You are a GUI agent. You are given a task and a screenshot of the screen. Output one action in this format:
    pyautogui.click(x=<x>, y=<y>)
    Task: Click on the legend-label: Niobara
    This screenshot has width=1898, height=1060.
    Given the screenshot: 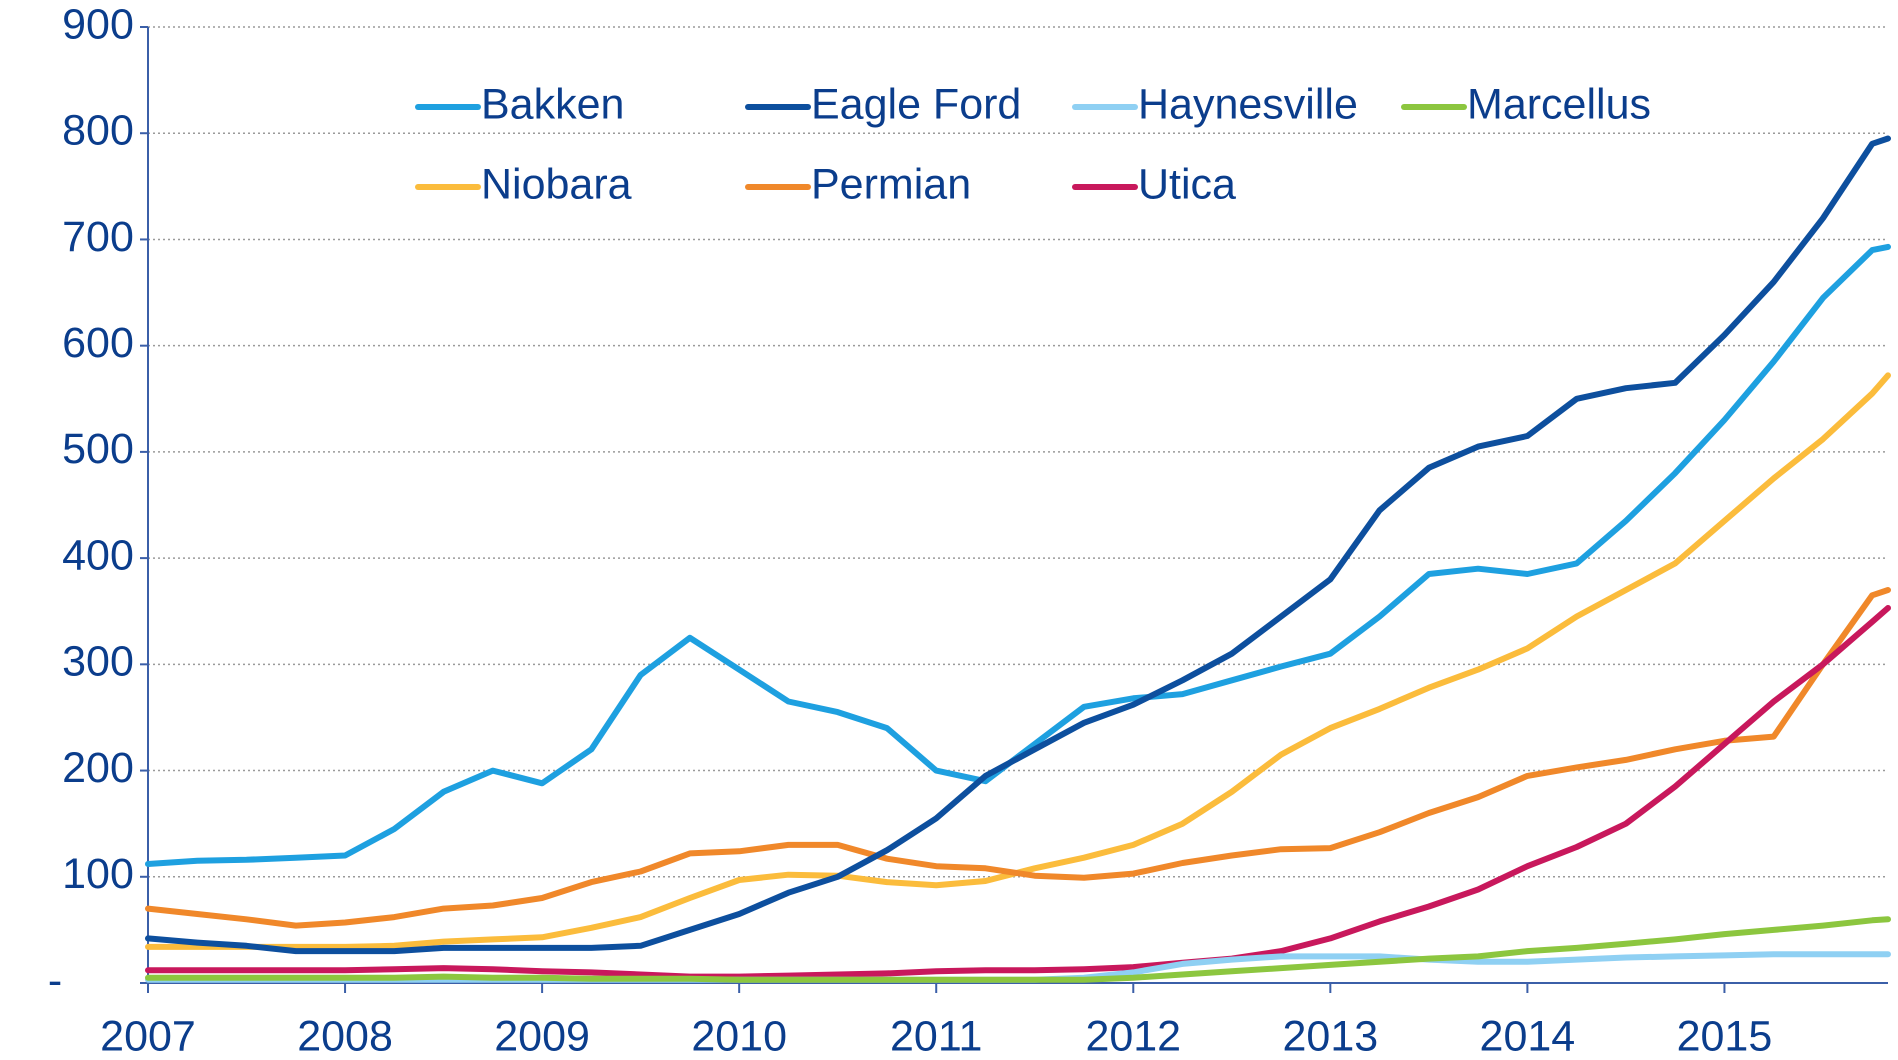 What is the action you would take?
    pyautogui.click(x=556, y=184)
    